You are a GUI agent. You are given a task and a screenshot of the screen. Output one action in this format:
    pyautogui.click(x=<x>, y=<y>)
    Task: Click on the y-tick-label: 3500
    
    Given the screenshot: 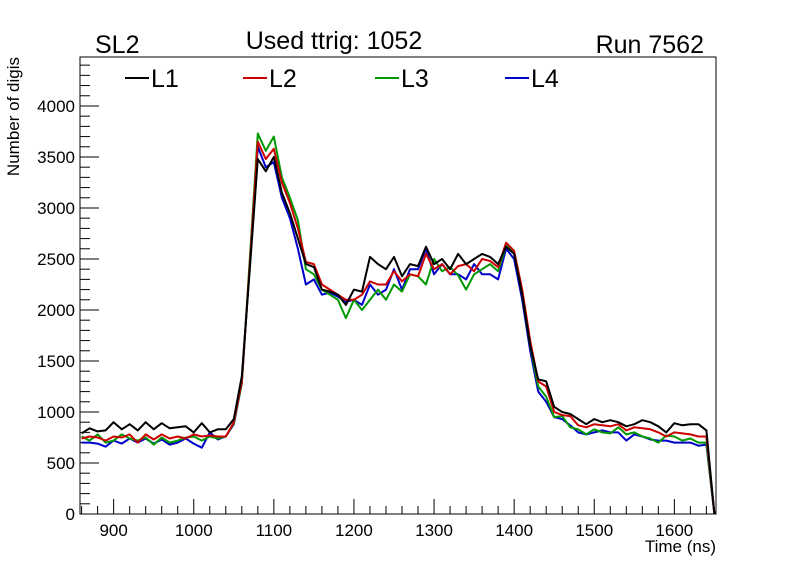 What is the action you would take?
    pyautogui.click(x=56, y=157)
    